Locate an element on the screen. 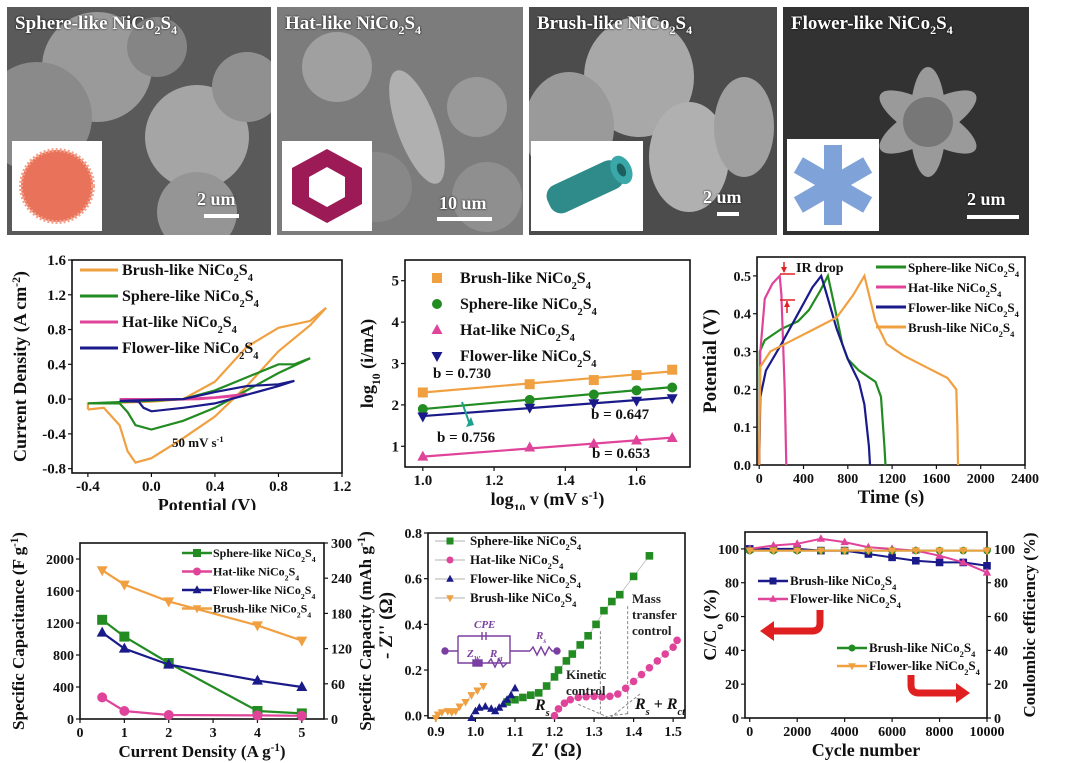  sem-title-brush: Brush-like NiCo2S4 is located at coordinates (615, 25).